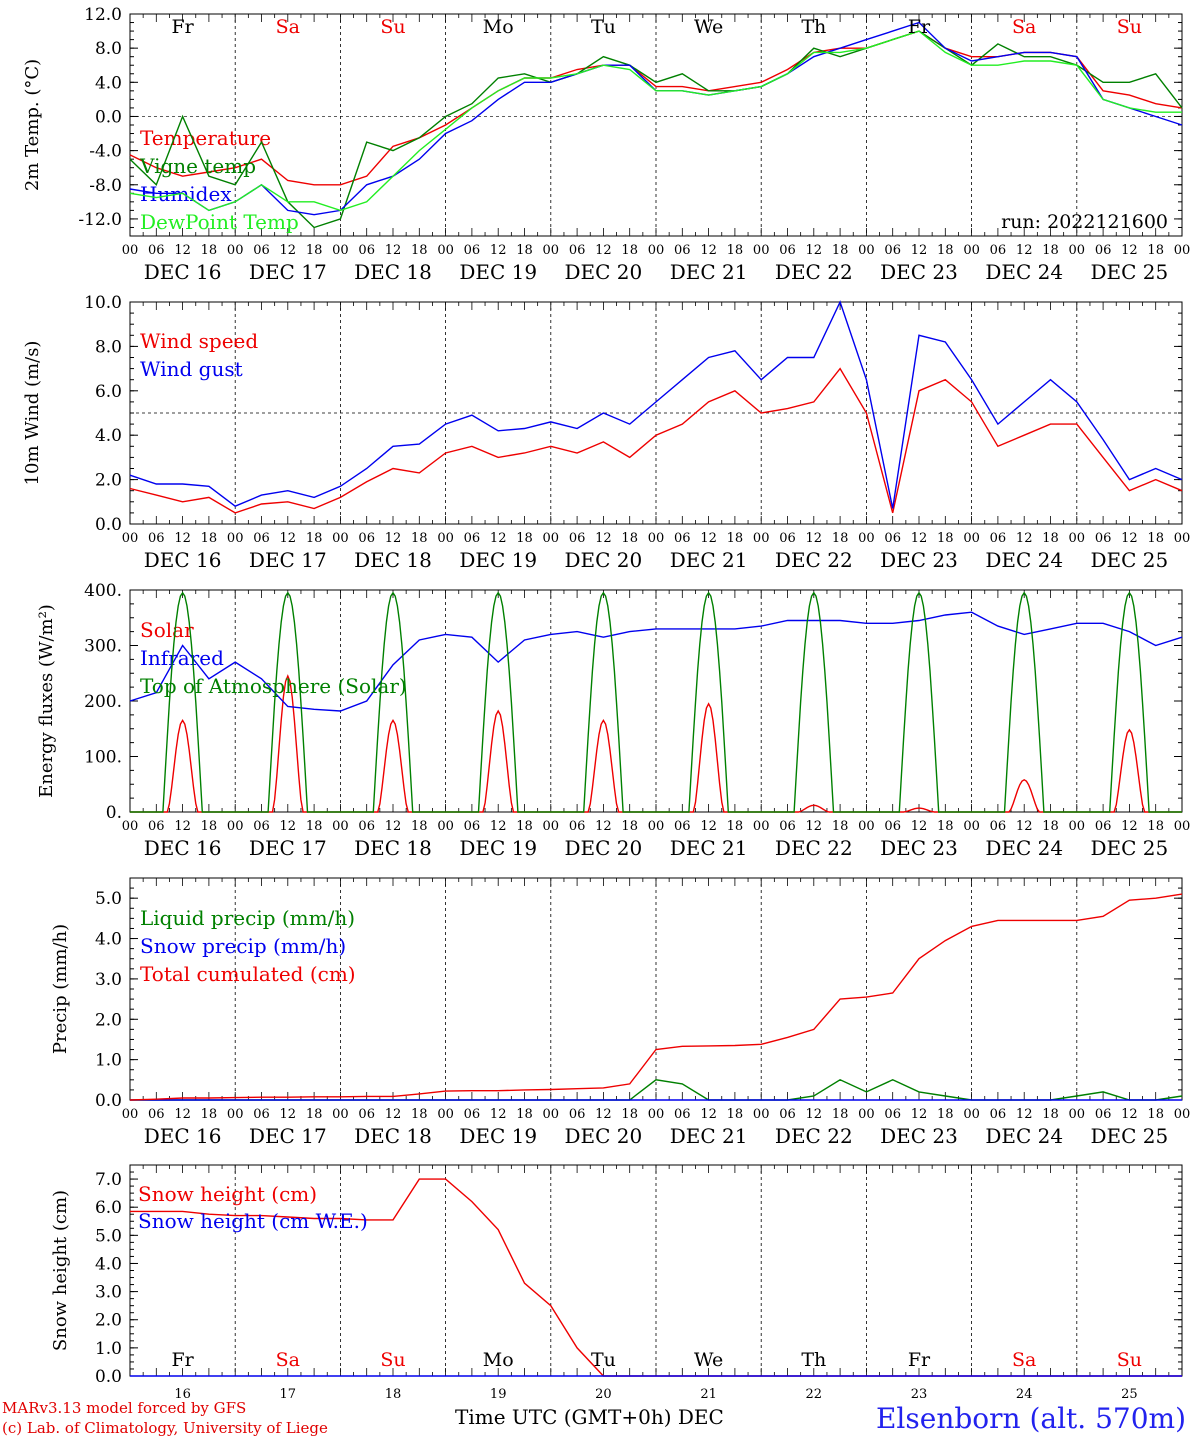 Image resolution: width=1194 pixels, height=1440 pixels. Describe the element at coordinates (103, 303) in the screenshot. I see `y-tick-label: 10.0` at that location.